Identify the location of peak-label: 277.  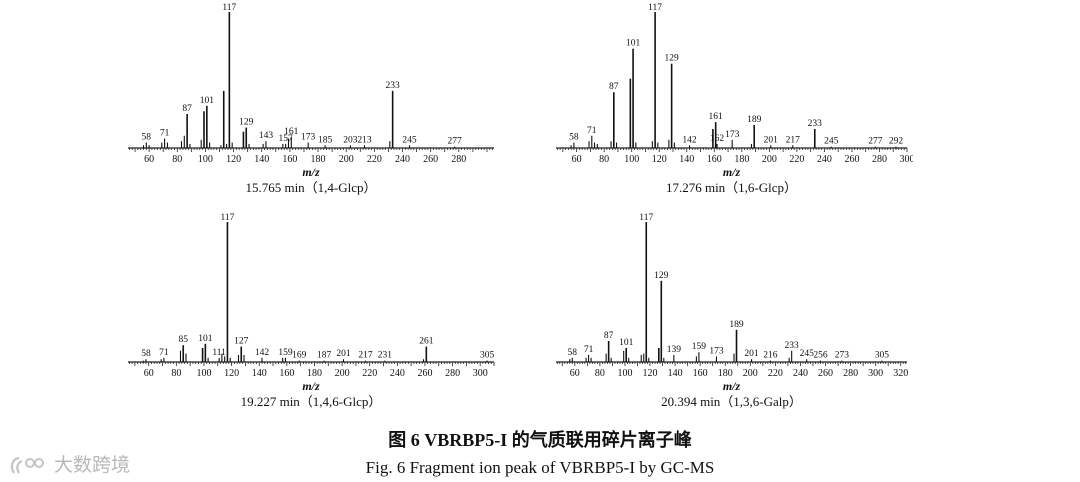
(454, 142).